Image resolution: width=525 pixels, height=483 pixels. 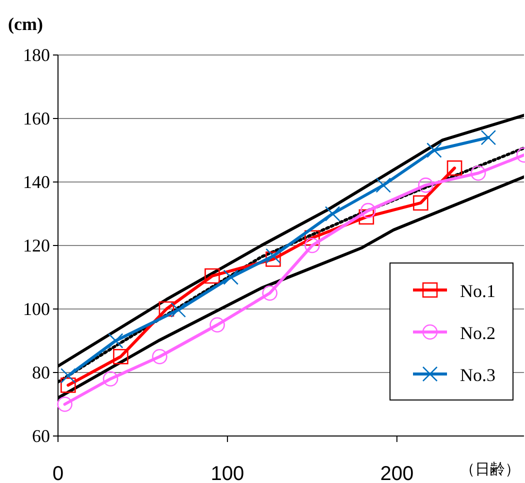 What do you see at coordinates (41, 436) in the screenshot?
I see `y-tick-label: 60` at bounding box center [41, 436].